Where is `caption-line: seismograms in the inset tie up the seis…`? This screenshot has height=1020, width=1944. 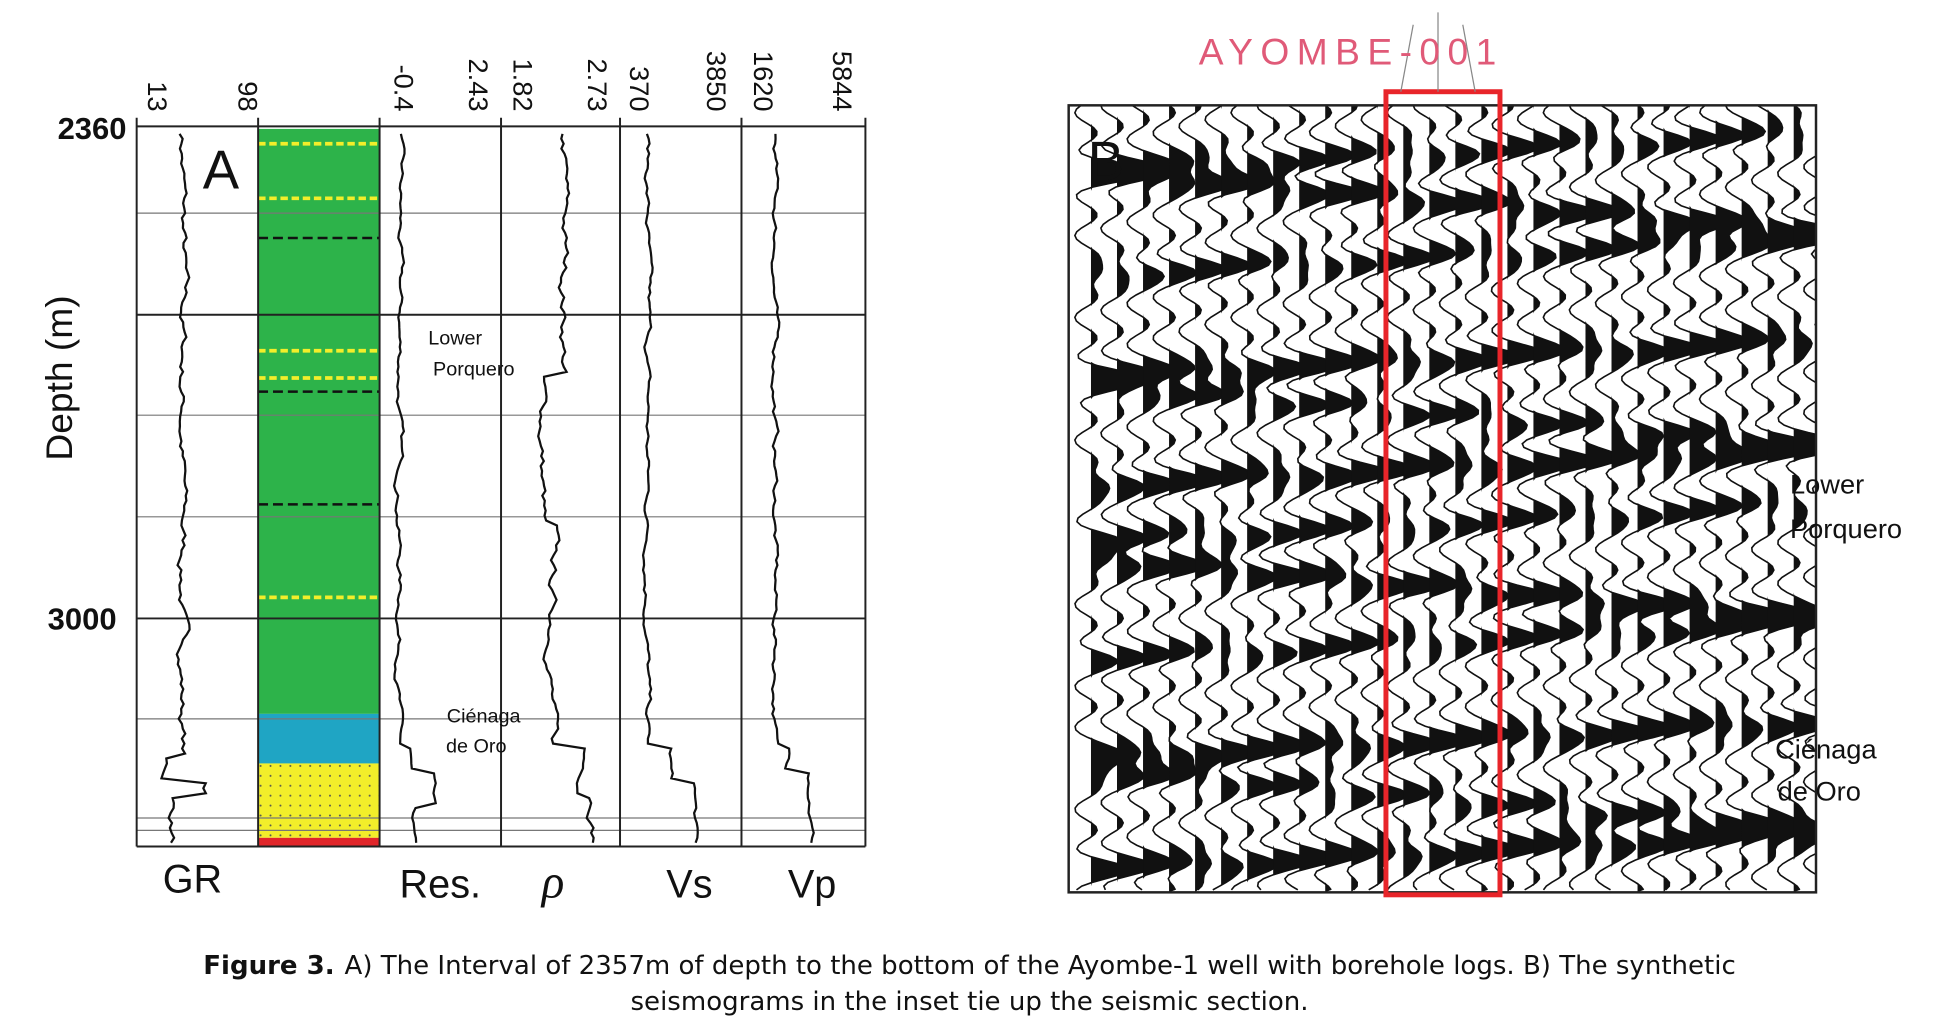
caption-line: seismograms in the inset tie up the seis… is located at coordinates (970, 1002).